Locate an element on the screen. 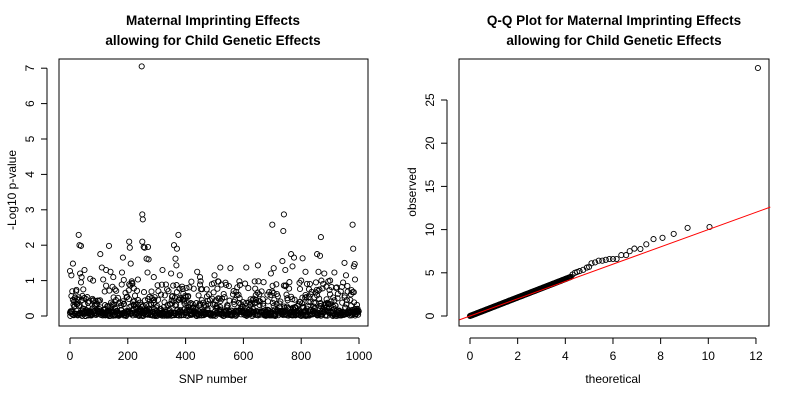  qq-y-tick-label: 0 is located at coordinates (430, 315).